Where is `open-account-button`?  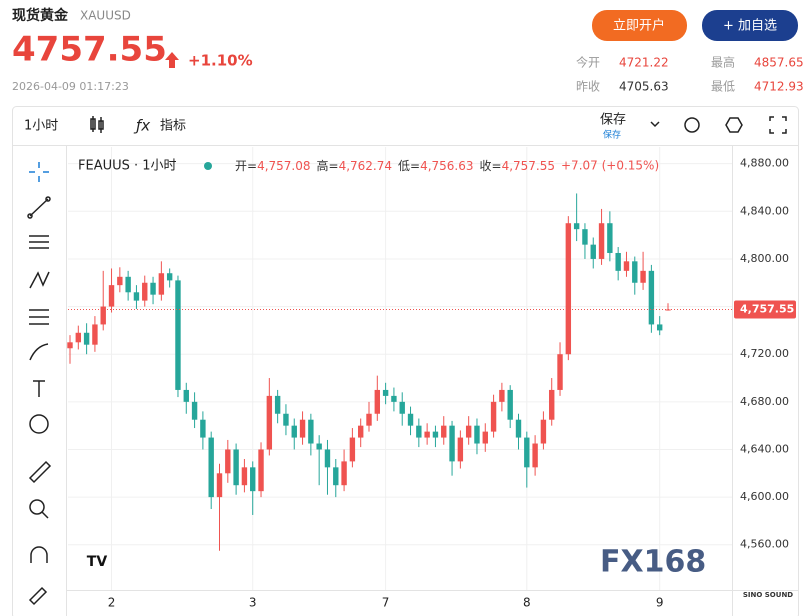
open-account-button is located at coordinates (639, 25).